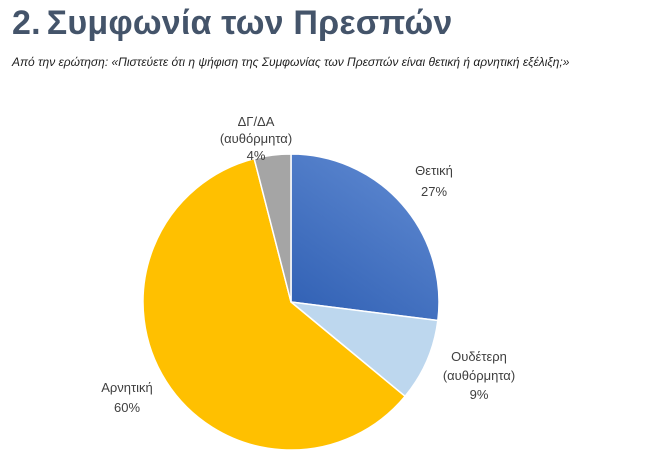  What do you see at coordinates (127, 407) in the screenshot?
I see `label-negative-value: 60%` at bounding box center [127, 407].